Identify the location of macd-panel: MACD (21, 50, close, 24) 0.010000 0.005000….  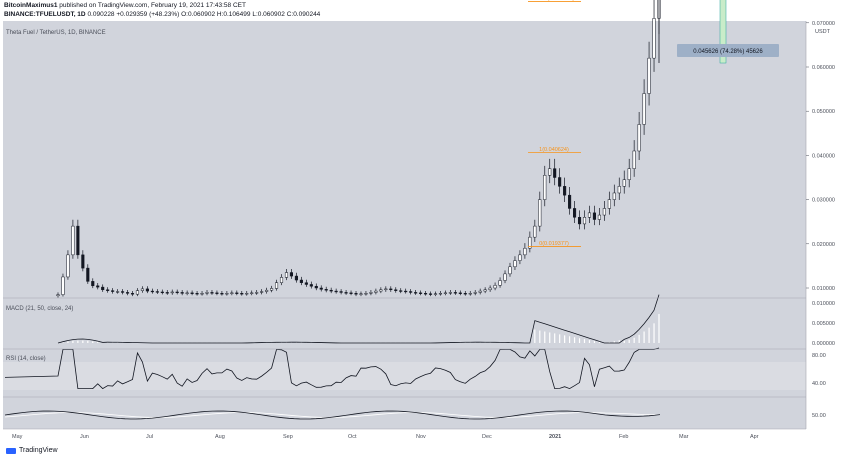
(420, 320).